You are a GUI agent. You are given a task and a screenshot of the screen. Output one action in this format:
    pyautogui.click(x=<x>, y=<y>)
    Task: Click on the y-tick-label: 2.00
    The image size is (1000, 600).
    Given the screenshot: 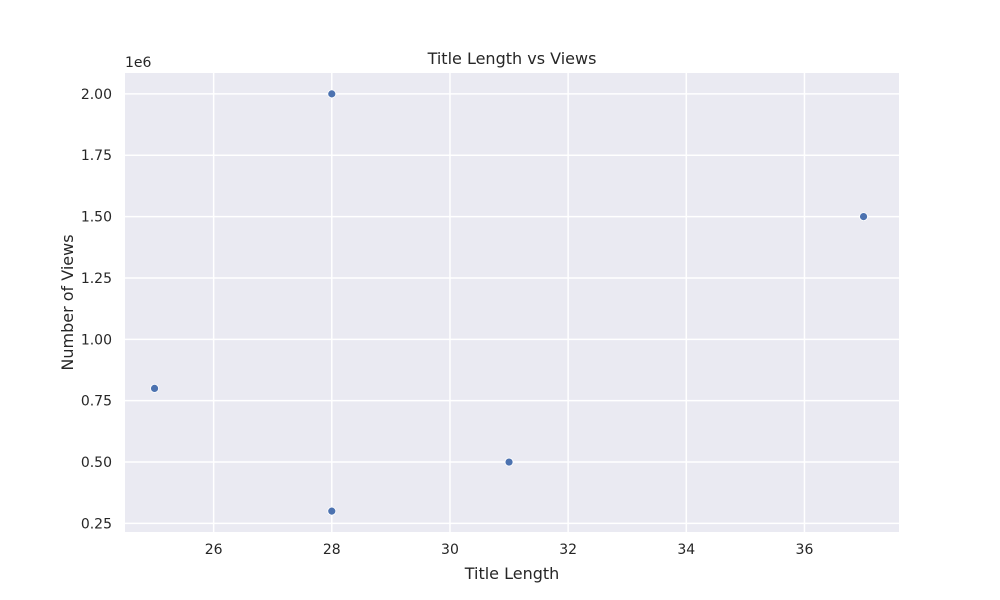 What is the action you would take?
    pyautogui.click(x=96, y=95)
    